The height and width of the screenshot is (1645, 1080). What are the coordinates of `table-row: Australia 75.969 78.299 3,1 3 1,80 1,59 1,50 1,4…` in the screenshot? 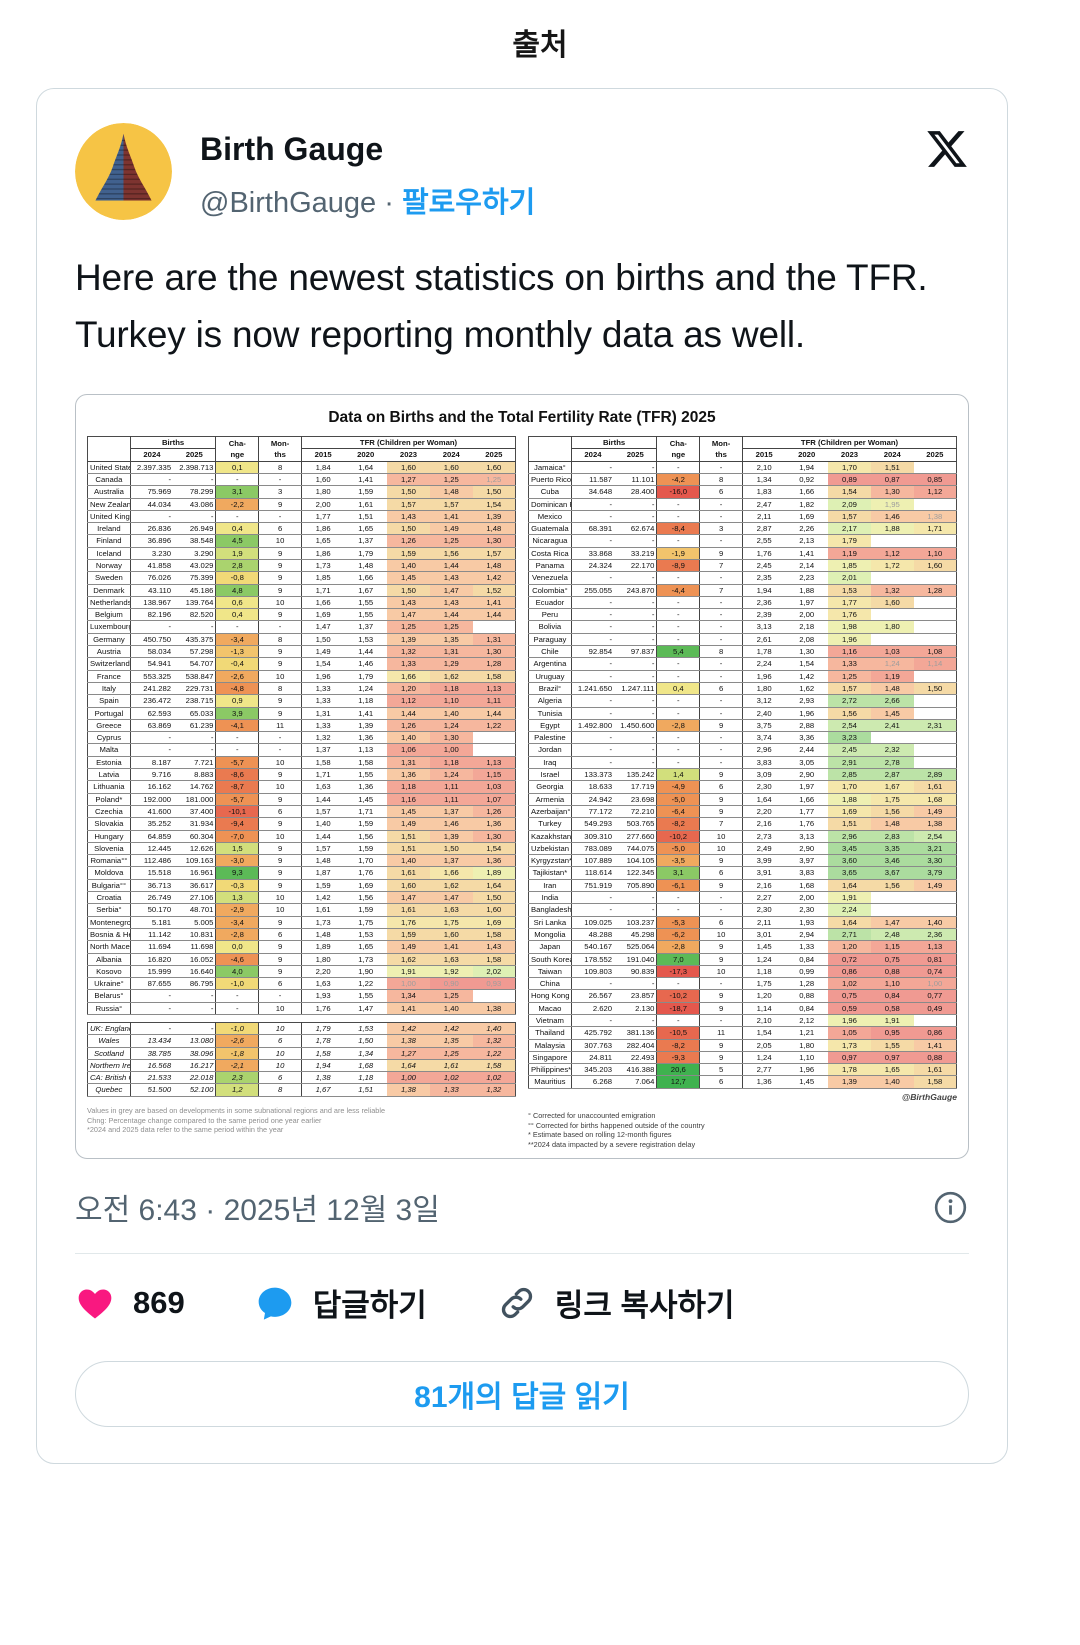 It's located at (301, 492).